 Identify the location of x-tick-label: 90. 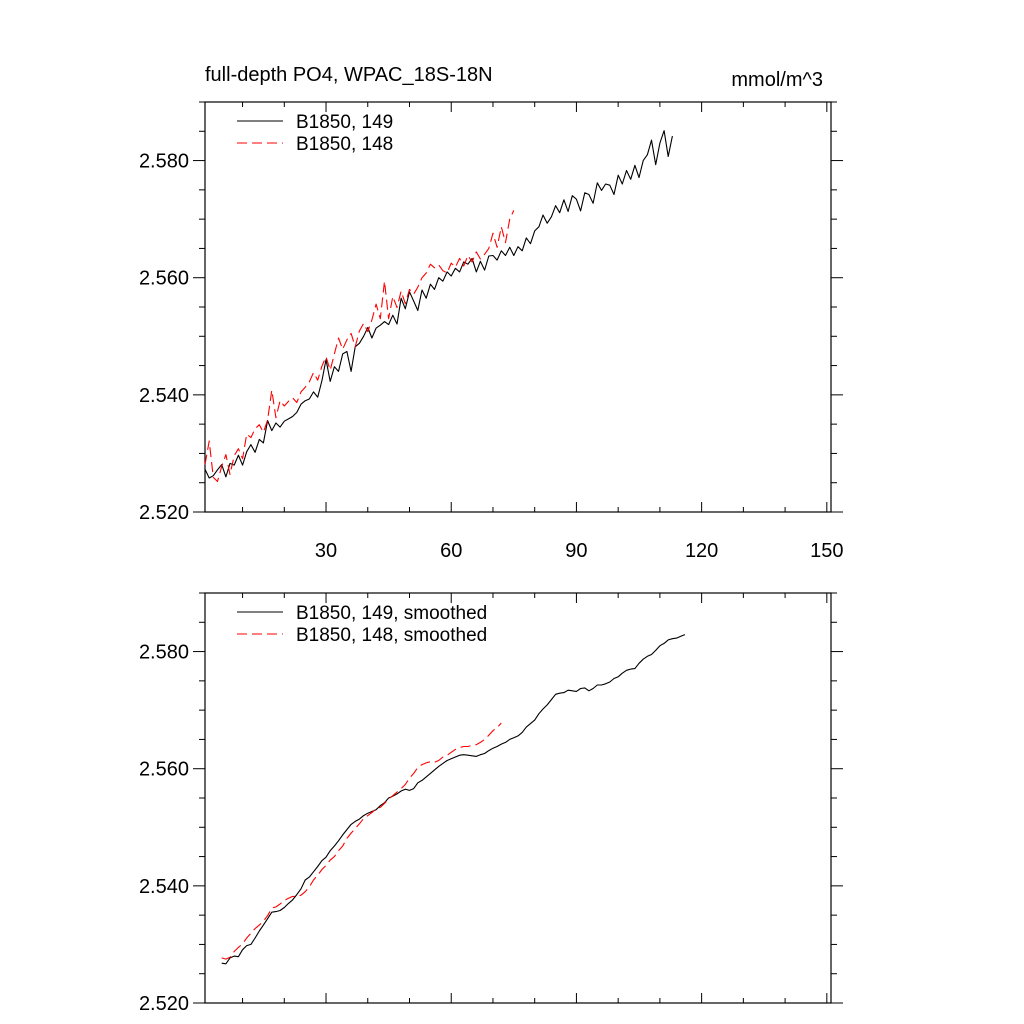
(576, 551).